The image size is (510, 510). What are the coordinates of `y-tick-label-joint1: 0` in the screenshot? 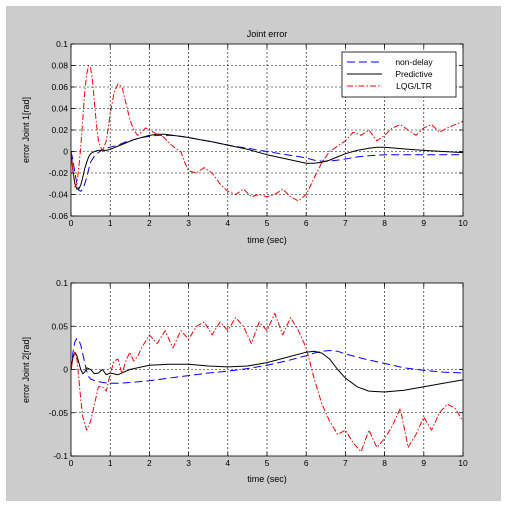 It's located at (65, 152).